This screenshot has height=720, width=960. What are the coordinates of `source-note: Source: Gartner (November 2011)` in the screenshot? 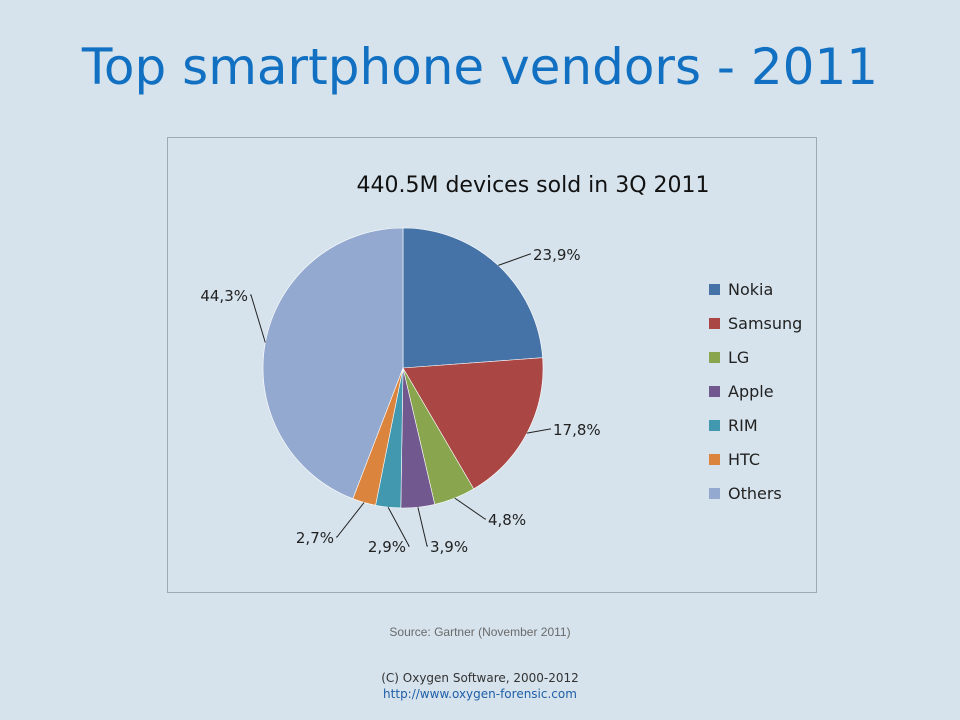 It's located at (480, 632).